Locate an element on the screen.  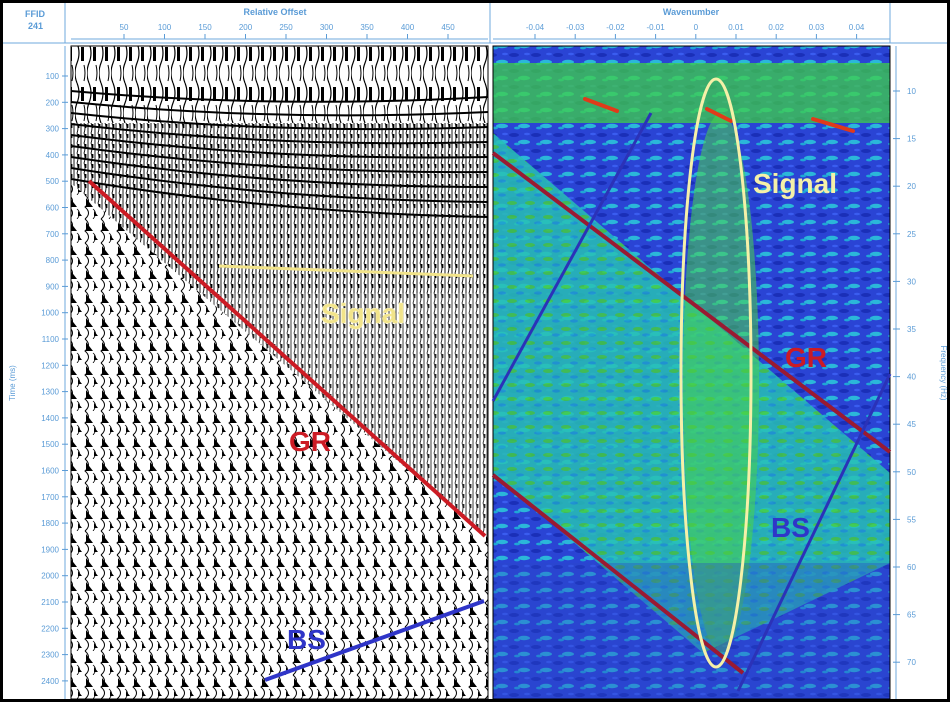
frequency-tick-label: 30 is located at coordinates (911, 281).